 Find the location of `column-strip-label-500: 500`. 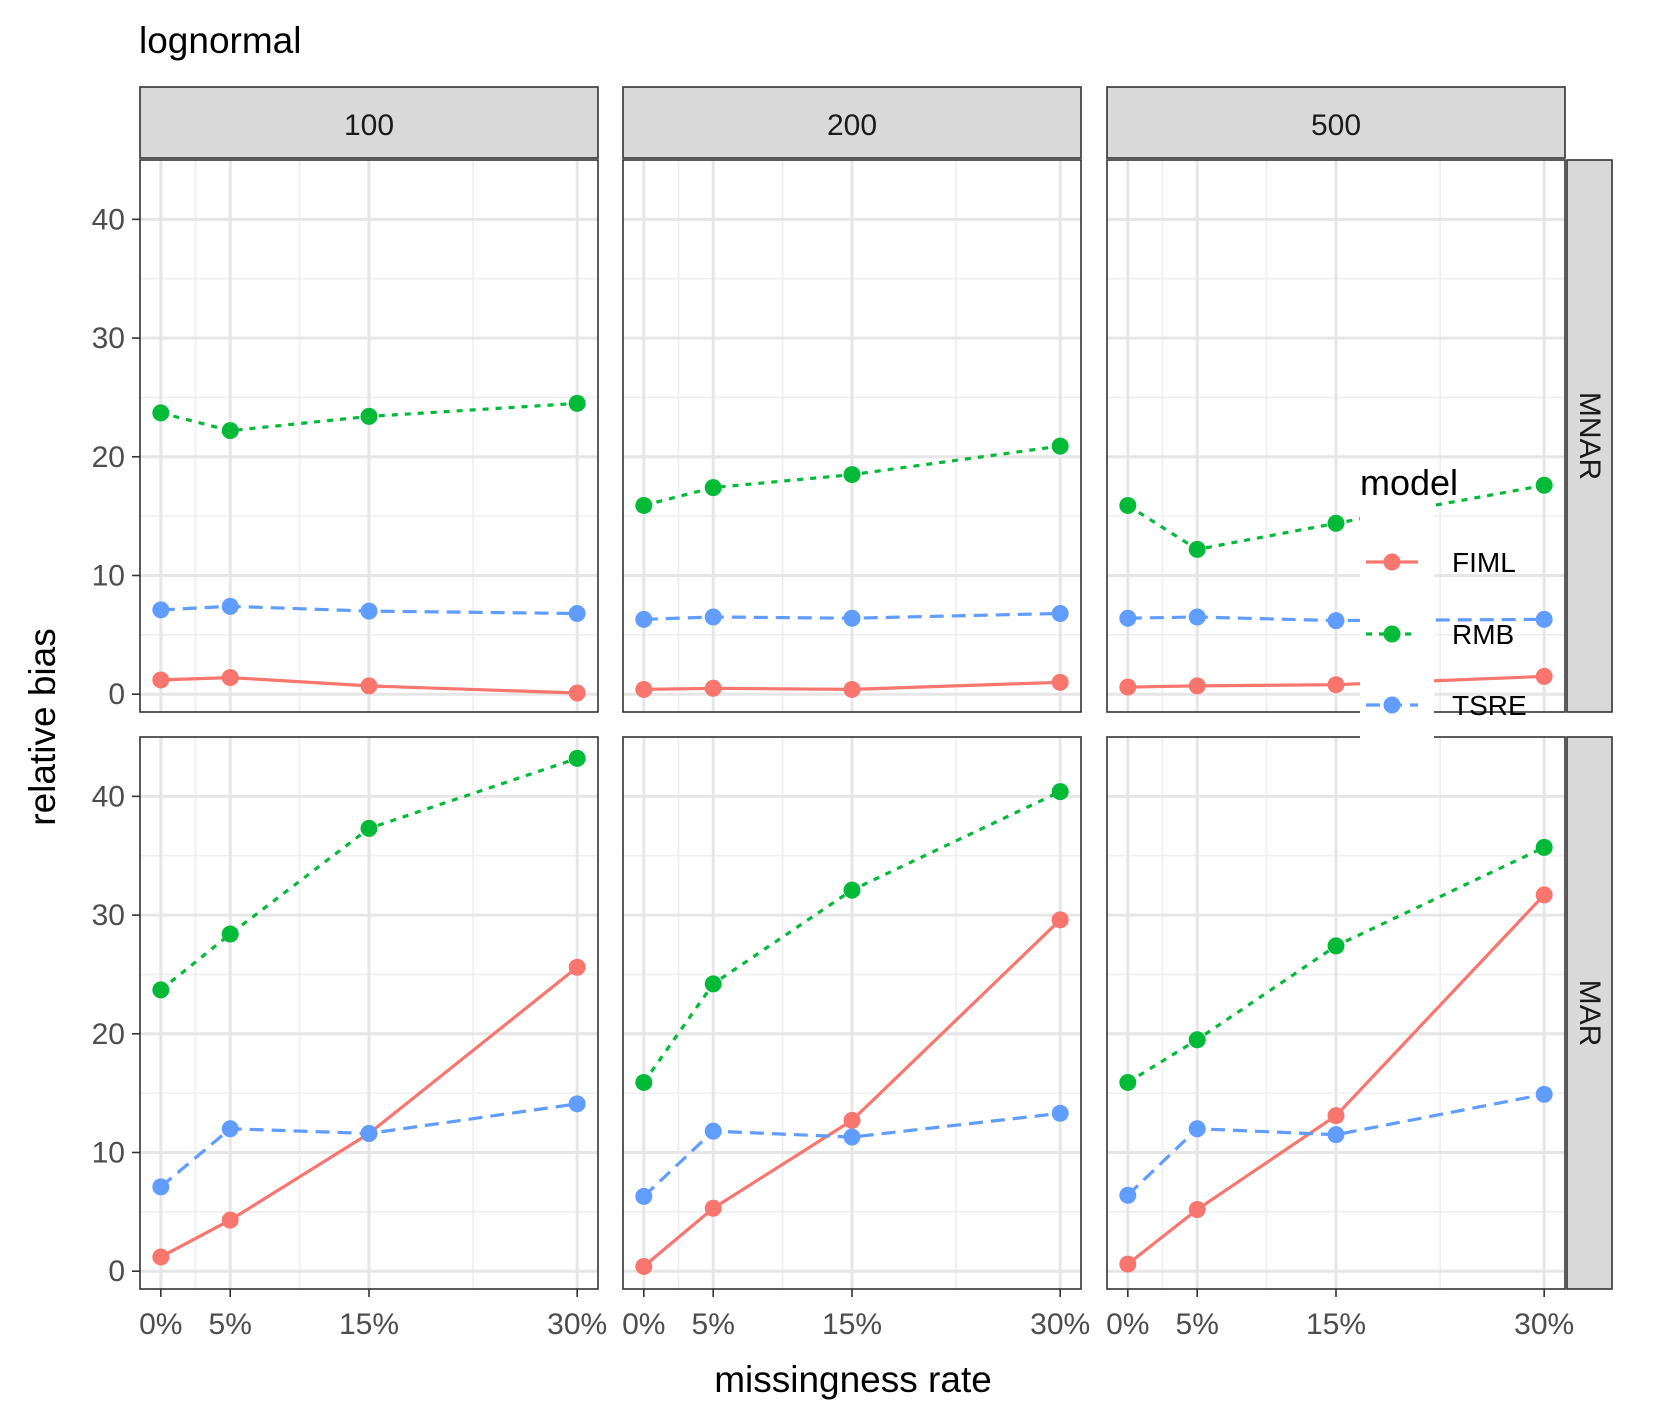

column-strip-label-500: 500 is located at coordinates (1336, 125).